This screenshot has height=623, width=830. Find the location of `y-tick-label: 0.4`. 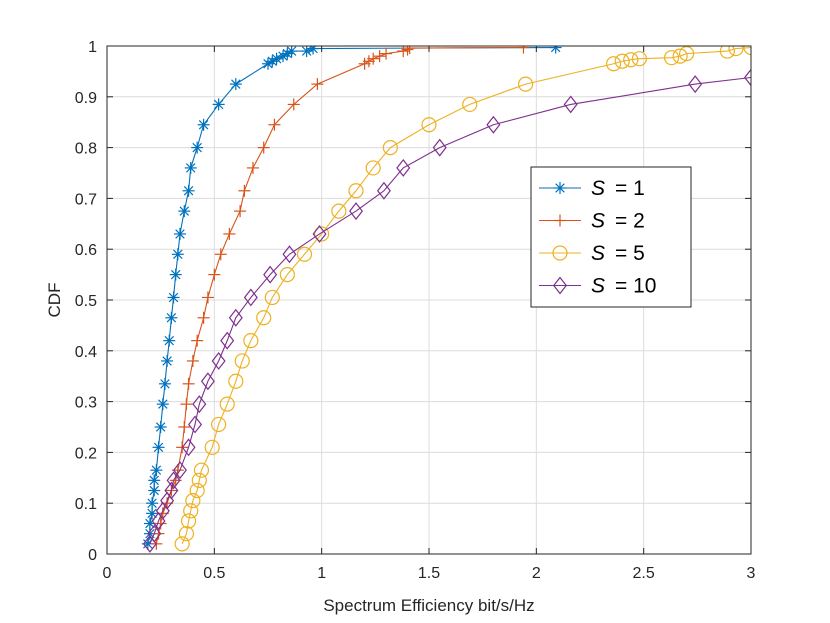

y-tick-label: 0.4 is located at coordinates (86, 352).